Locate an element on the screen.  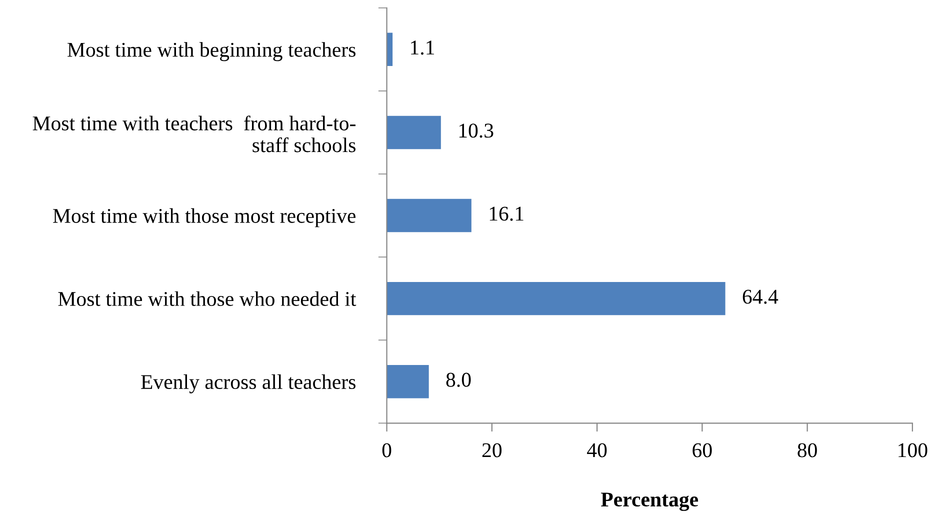
x-tick-label: 100 is located at coordinates (913, 450).